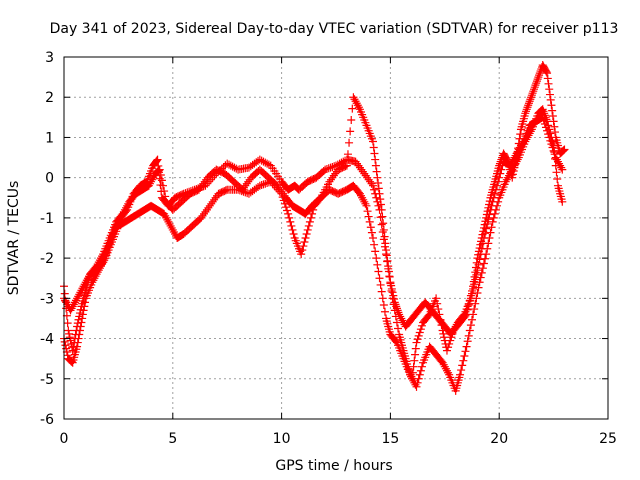 The image size is (640, 480). Describe the element at coordinates (47, 259) in the screenshot. I see `y-tick-label: -2` at that location.